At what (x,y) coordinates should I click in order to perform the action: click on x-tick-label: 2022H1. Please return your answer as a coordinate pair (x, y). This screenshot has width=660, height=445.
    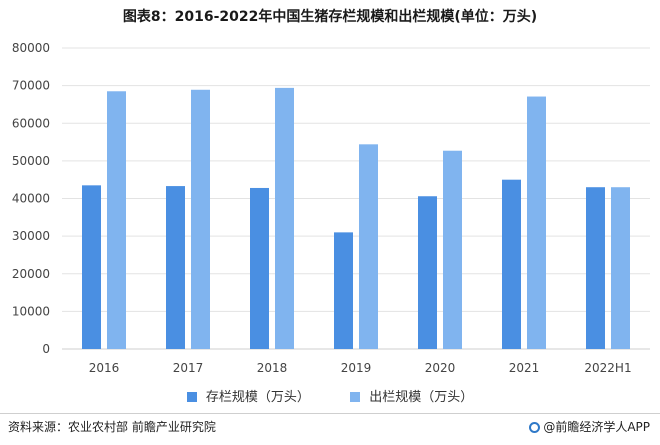
    Looking at the image, I should click on (607, 368).